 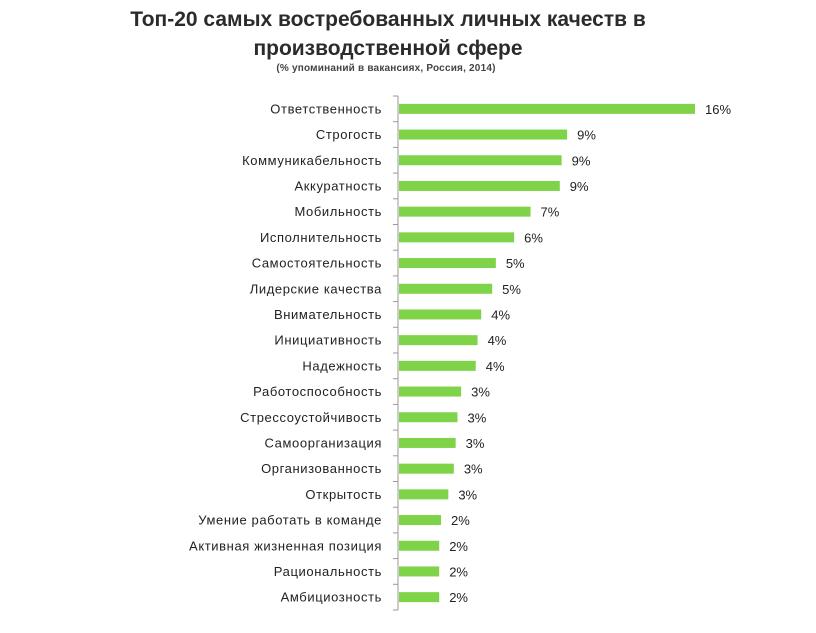 I want to click on category-label: Строгость, so click(x=349, y=134).